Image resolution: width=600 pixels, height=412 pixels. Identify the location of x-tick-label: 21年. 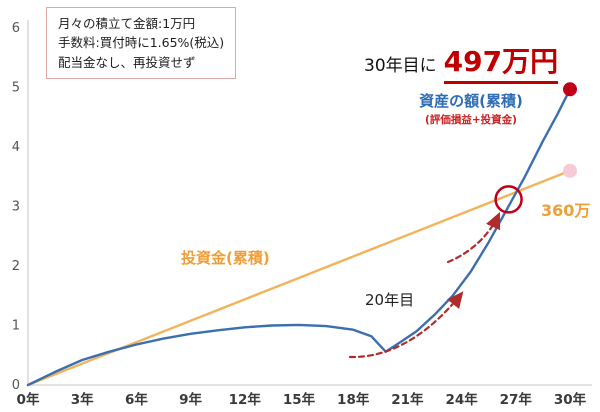
(407, 399).